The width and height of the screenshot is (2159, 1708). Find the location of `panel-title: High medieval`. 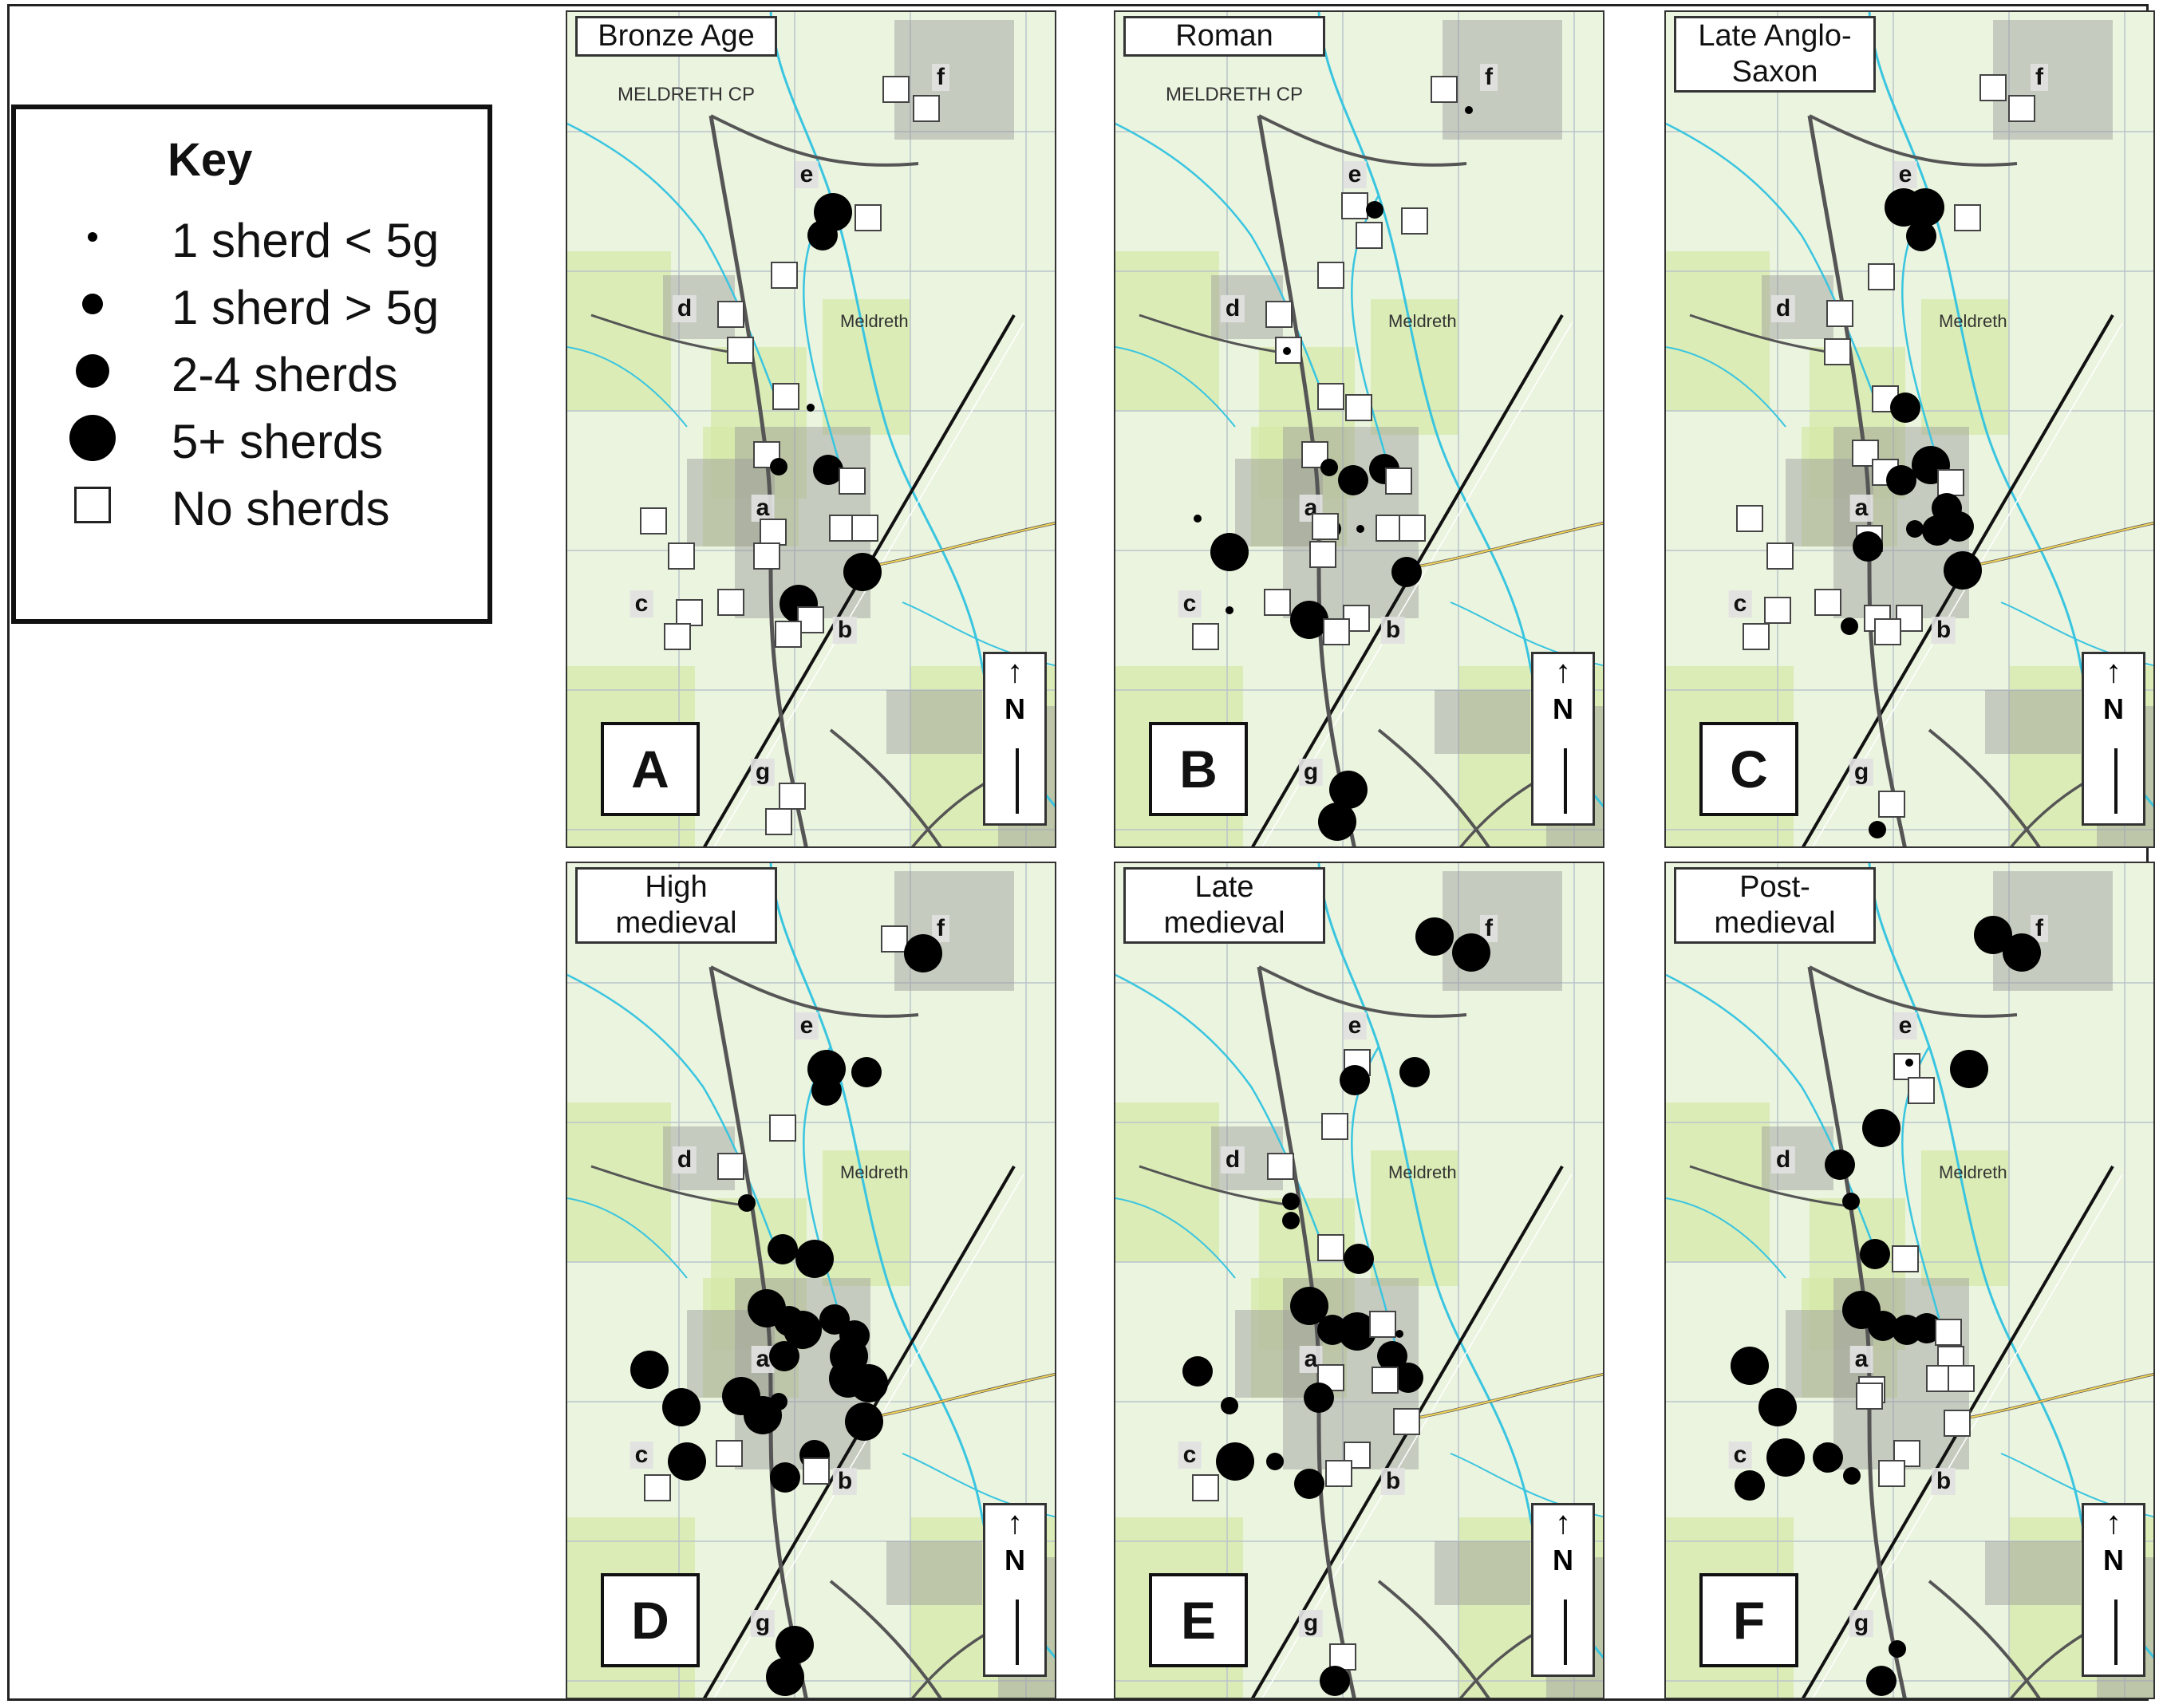

panel-title: High medieval is located at coordinates (676, 905).